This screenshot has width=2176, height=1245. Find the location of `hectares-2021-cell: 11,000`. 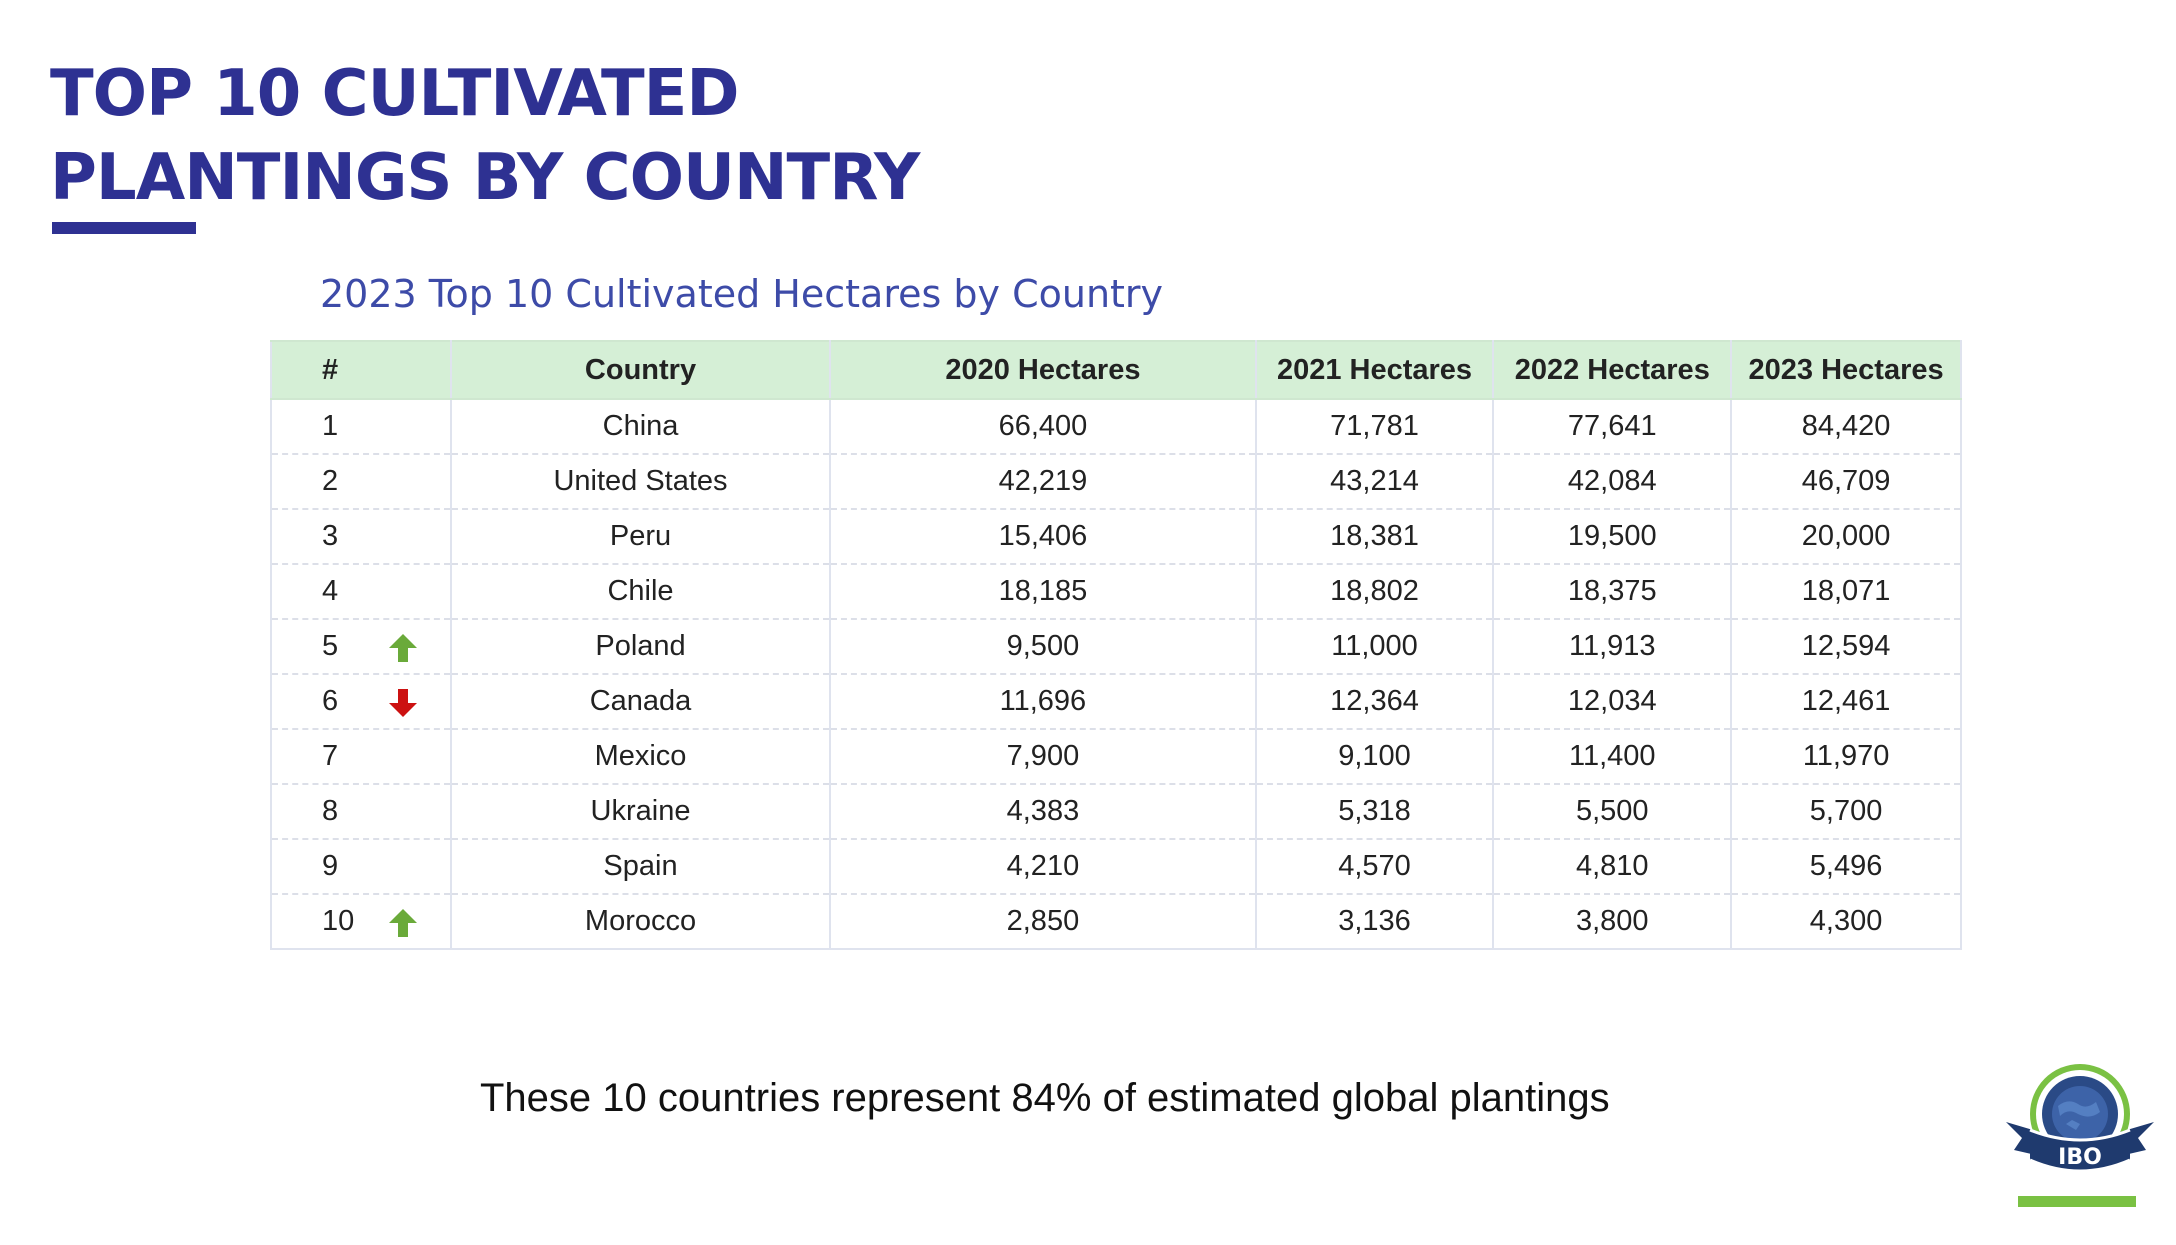

hectares-2021-cell: 11,000 is located at coordinates (1375, 647).